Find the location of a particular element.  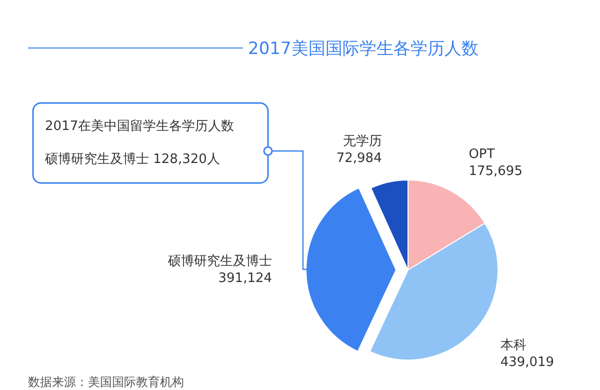

text: 硕博研究生及博士 128,320人 is located at coordinates (132, 159).